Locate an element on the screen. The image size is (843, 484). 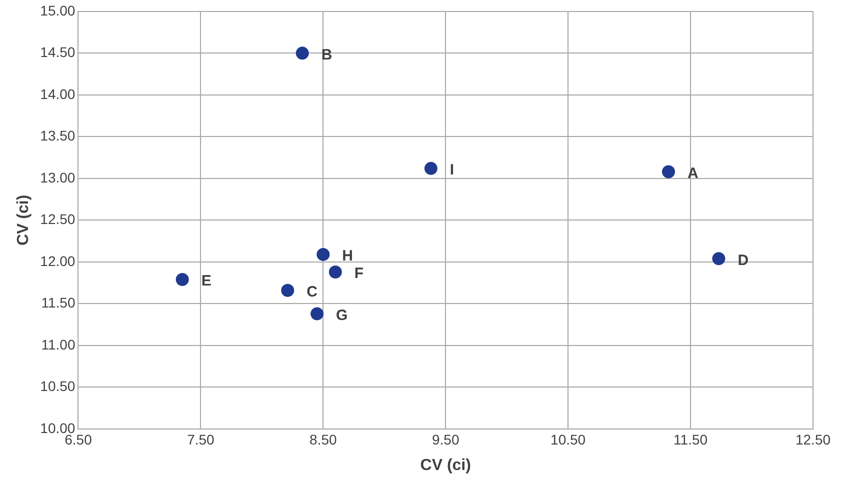
x-tick-label: 9.50 is located at coordinates (446, 439).